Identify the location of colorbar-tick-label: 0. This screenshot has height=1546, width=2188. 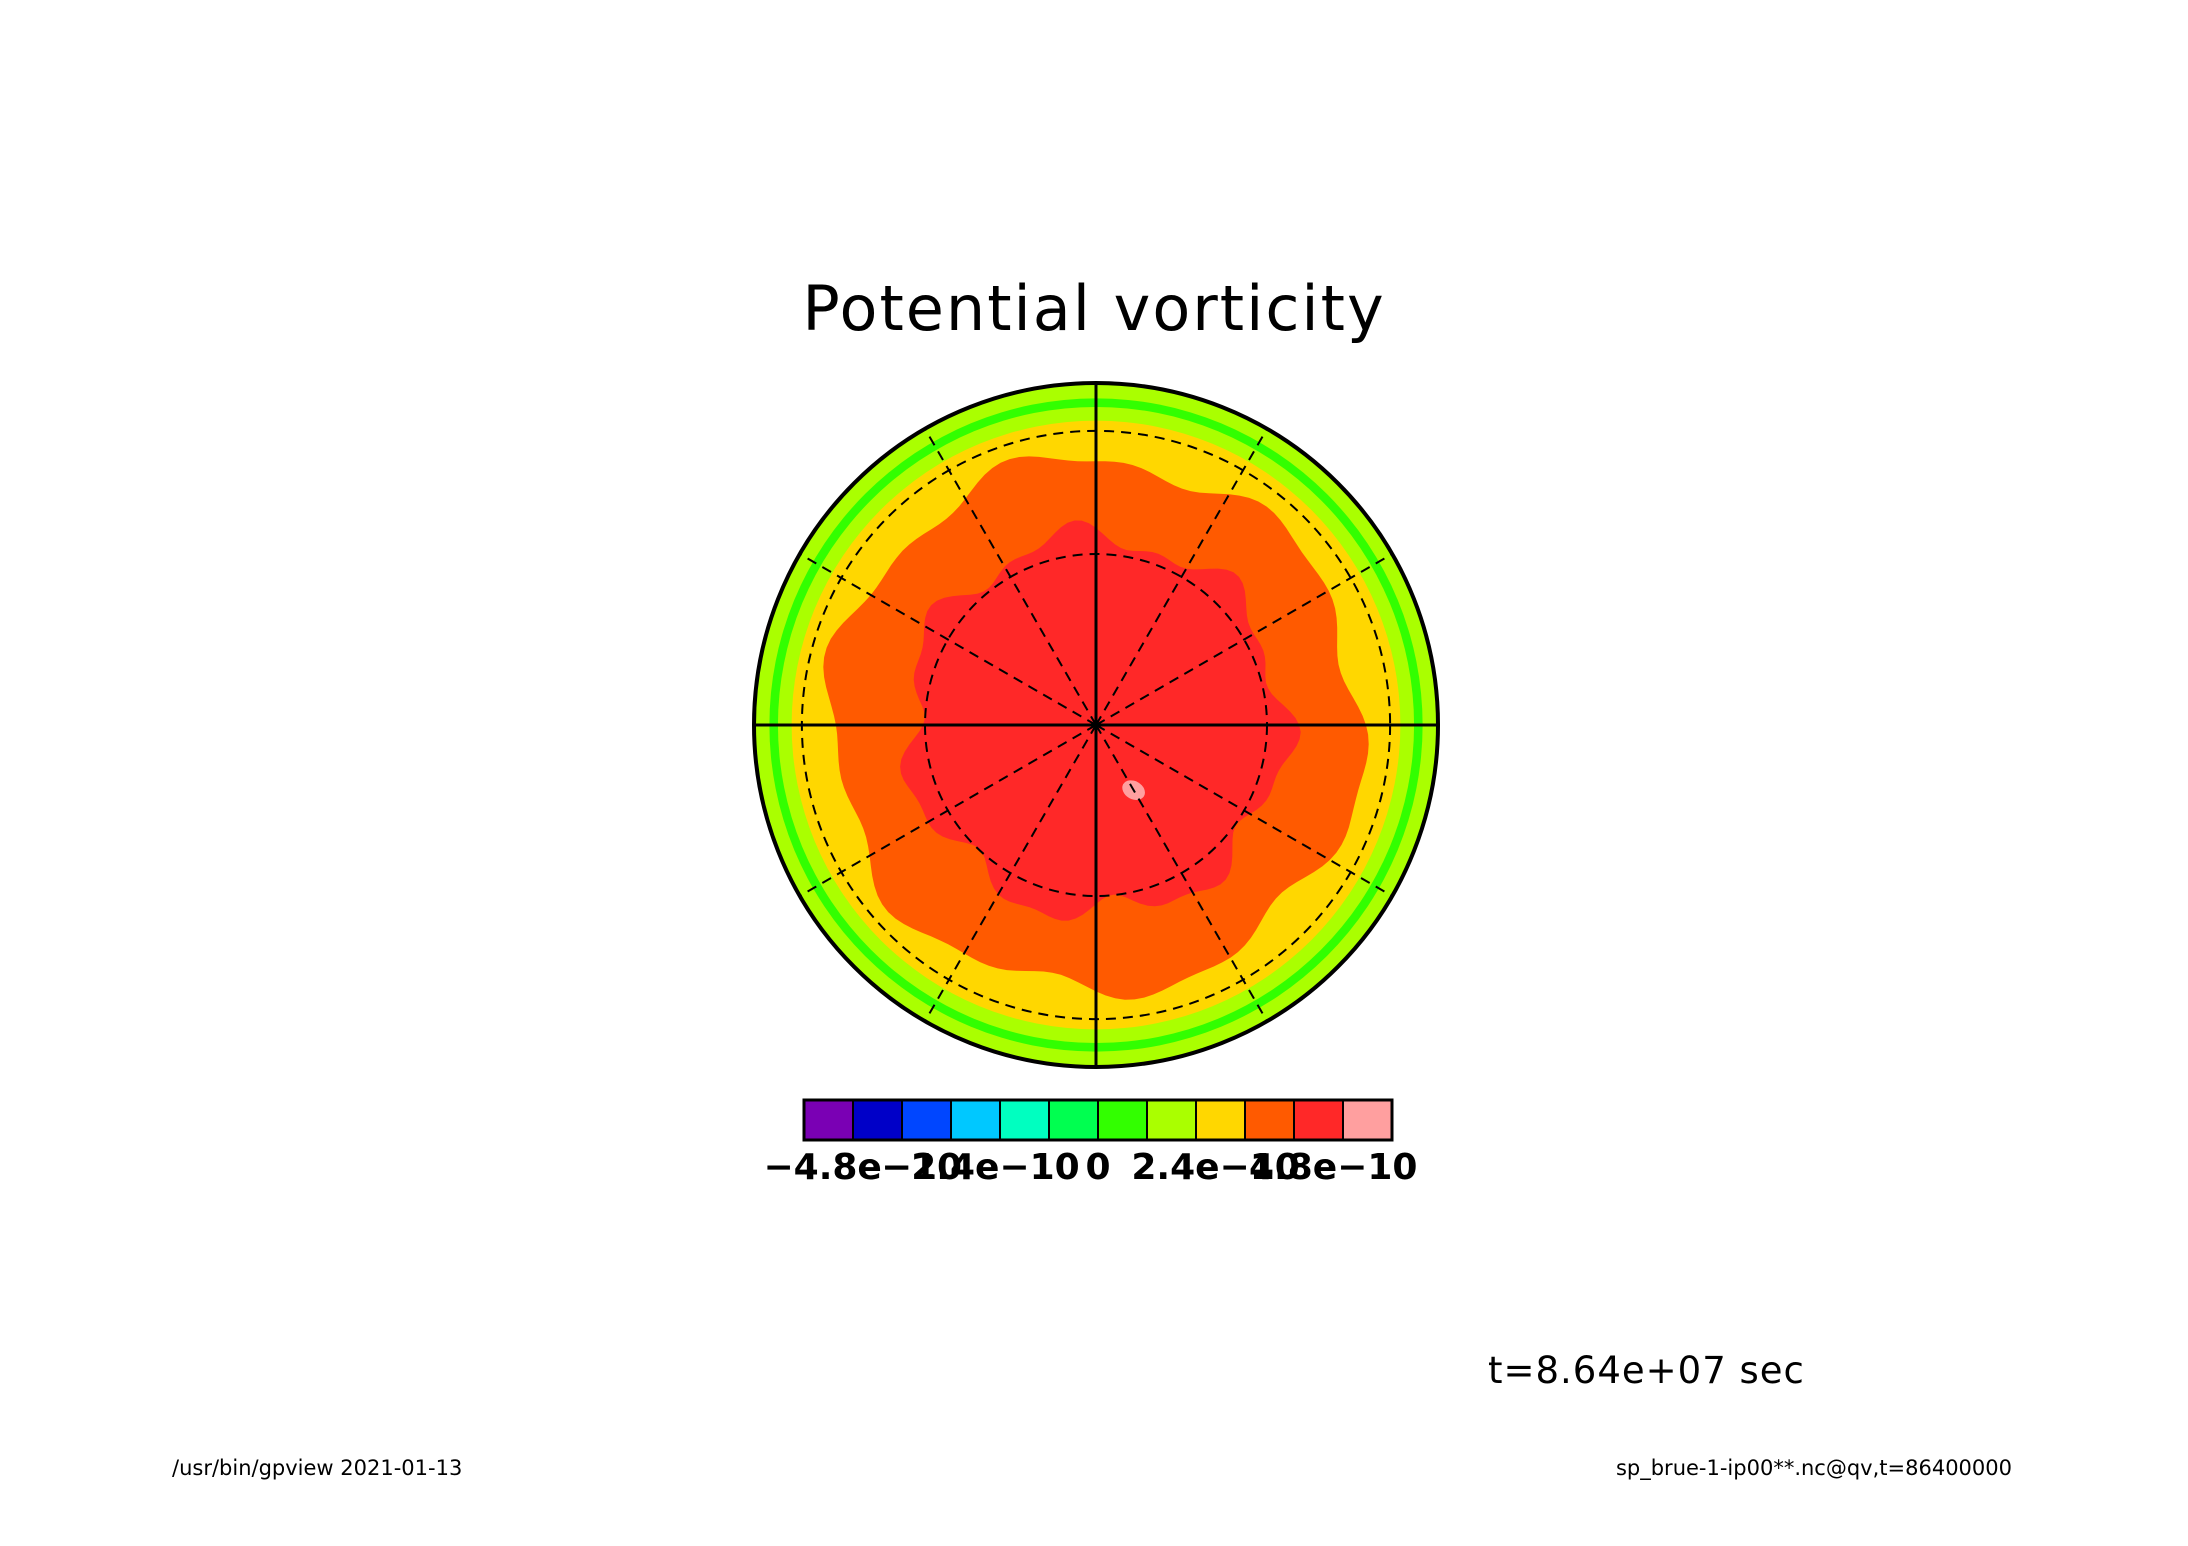
(1098, 1167).